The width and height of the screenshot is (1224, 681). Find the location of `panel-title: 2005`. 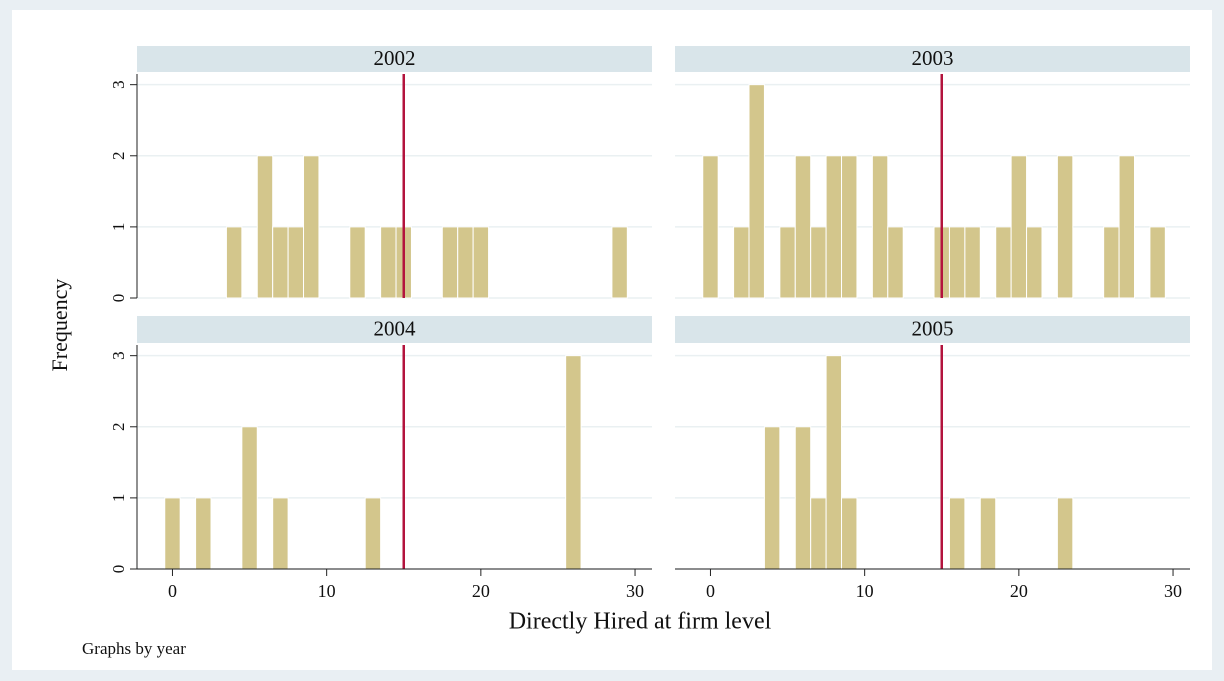

panel-title: 2005 is located at coordinates (933, 328).